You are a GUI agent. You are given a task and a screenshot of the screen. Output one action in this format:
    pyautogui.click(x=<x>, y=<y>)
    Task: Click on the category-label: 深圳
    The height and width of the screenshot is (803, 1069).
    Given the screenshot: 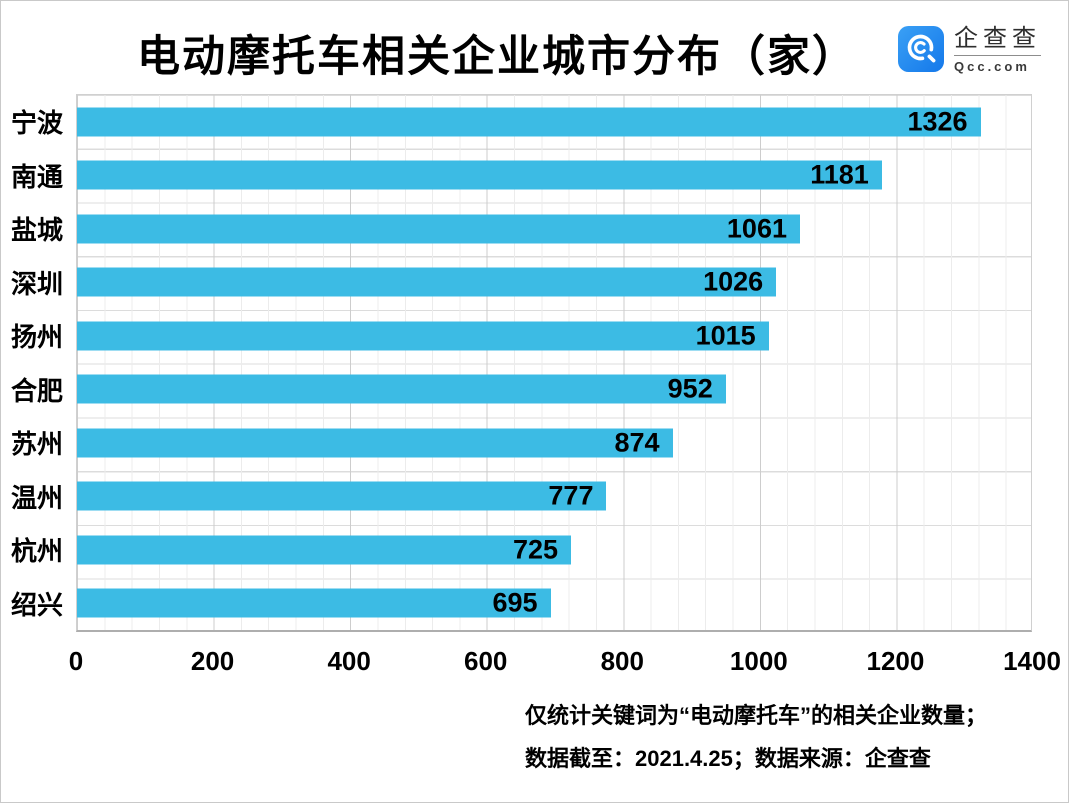 What is the action you would take?
    pyautogui.click(x=37, y=283)
    